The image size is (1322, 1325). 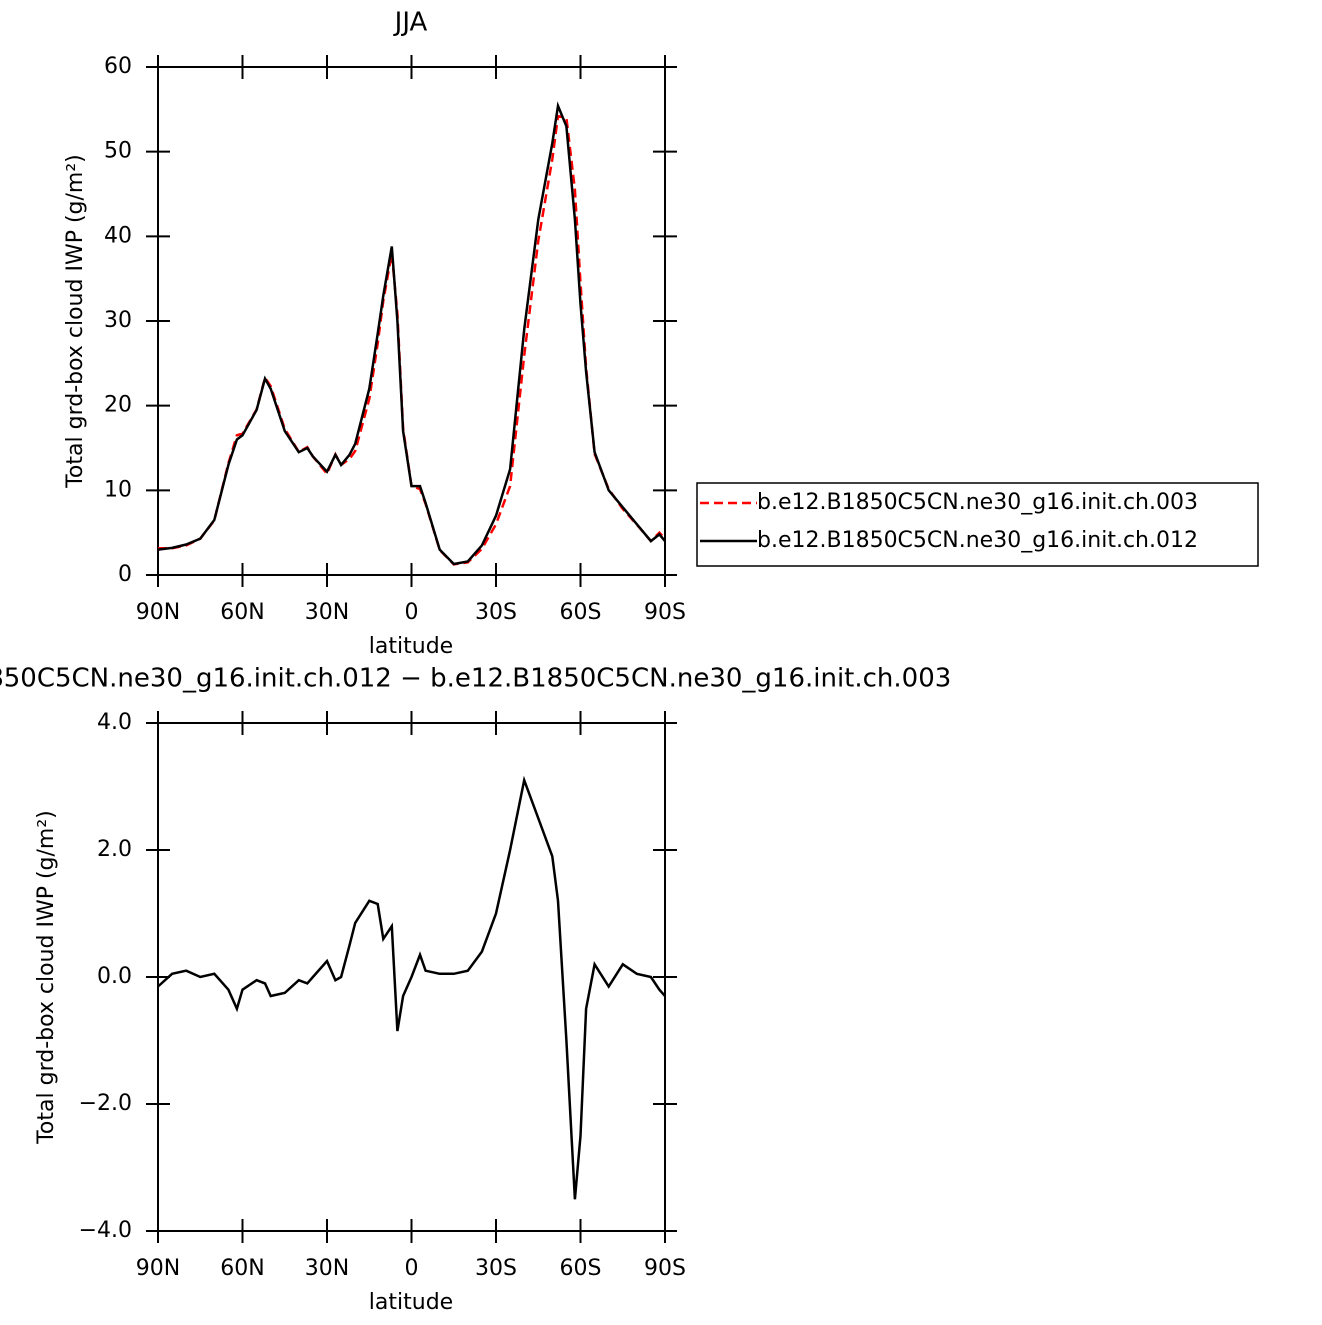 What do you see at coordinates (105, 1103) in the screenshot?
I see `y-tick-label: −2.0` at bounding box center [105, 1103].